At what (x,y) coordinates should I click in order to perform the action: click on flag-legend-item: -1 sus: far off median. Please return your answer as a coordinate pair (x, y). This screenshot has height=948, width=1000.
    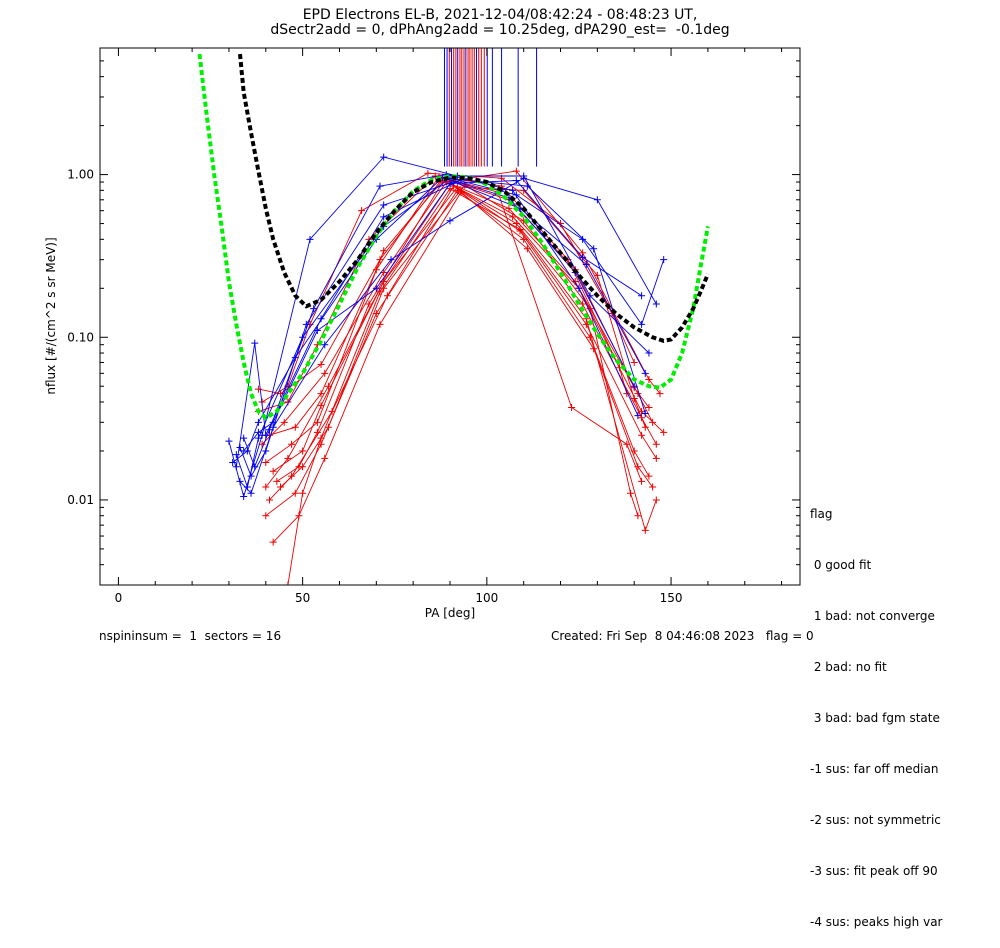
    Looking at the image, I should click on (874, 769).